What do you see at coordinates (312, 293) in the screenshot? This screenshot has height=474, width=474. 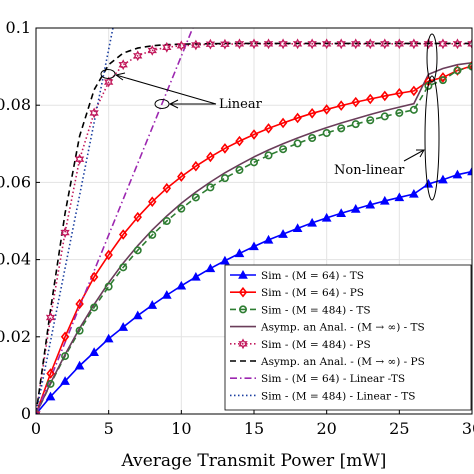 I see `legend-label-1: Sim - (M = 64) - PS` at bounding box center [312, 293].